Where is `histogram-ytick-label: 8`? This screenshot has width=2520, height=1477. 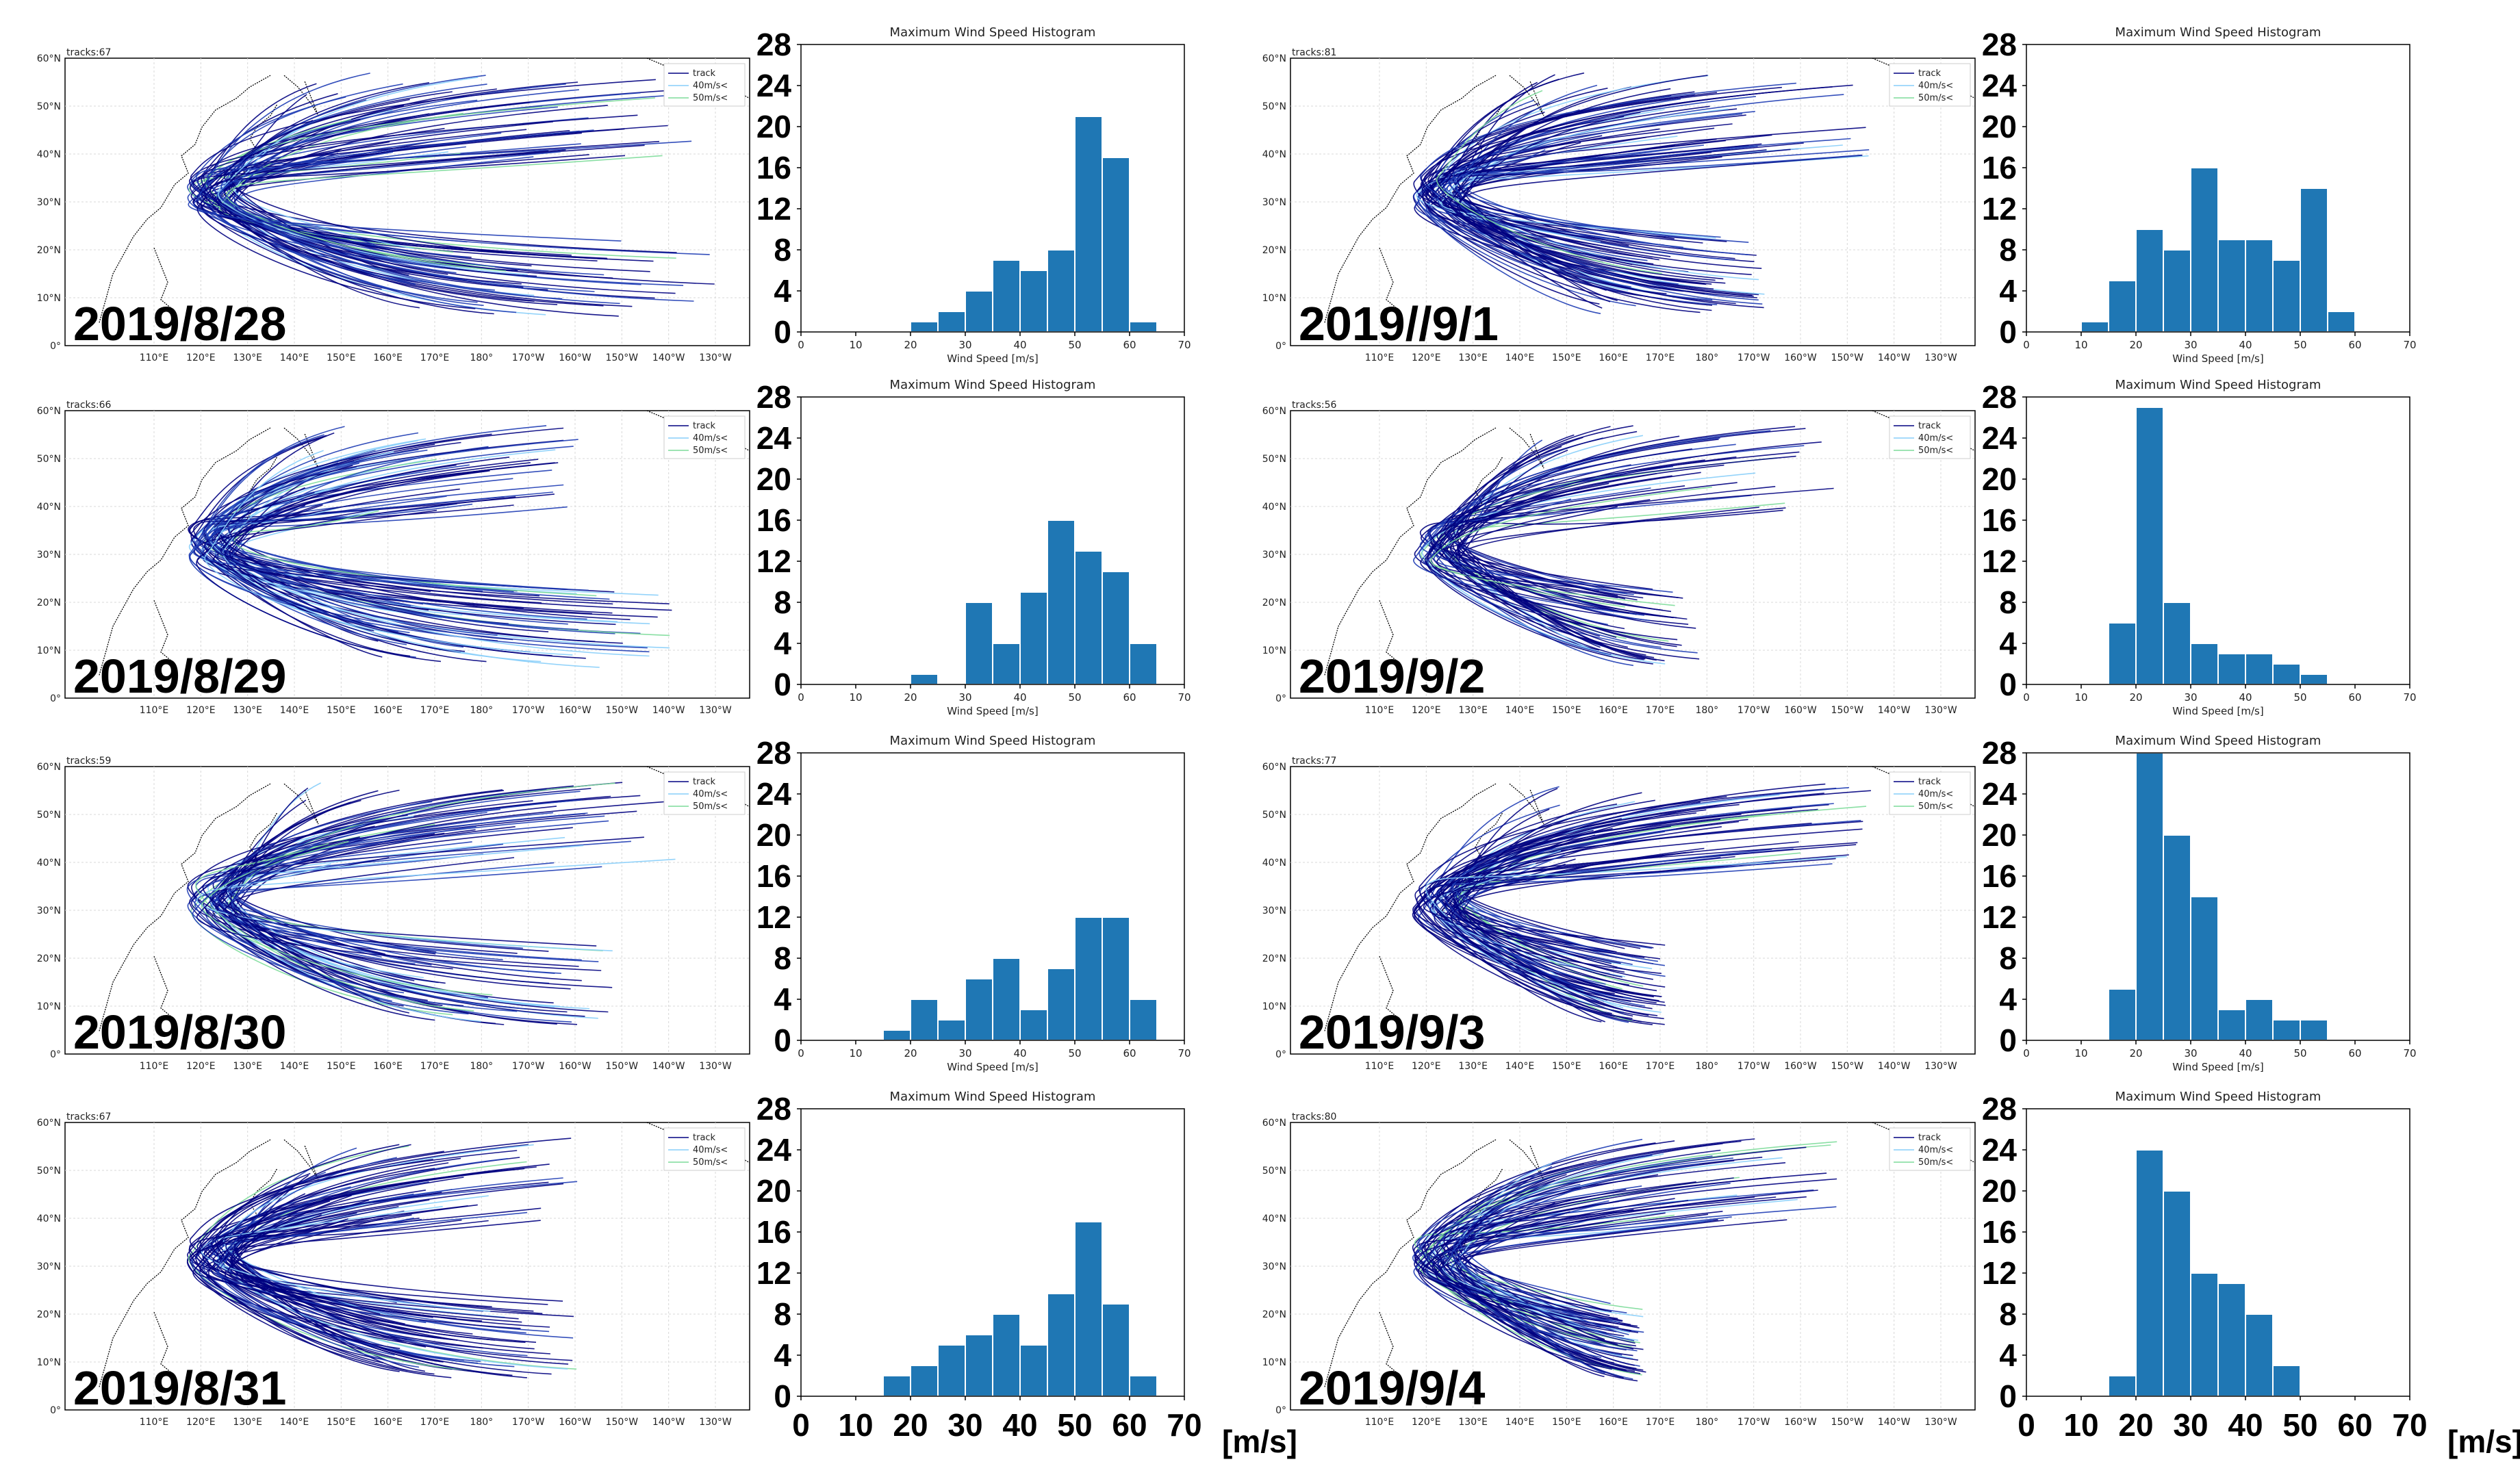 histogram-ytick-label: 8 is located at coordinates (2008, 250).